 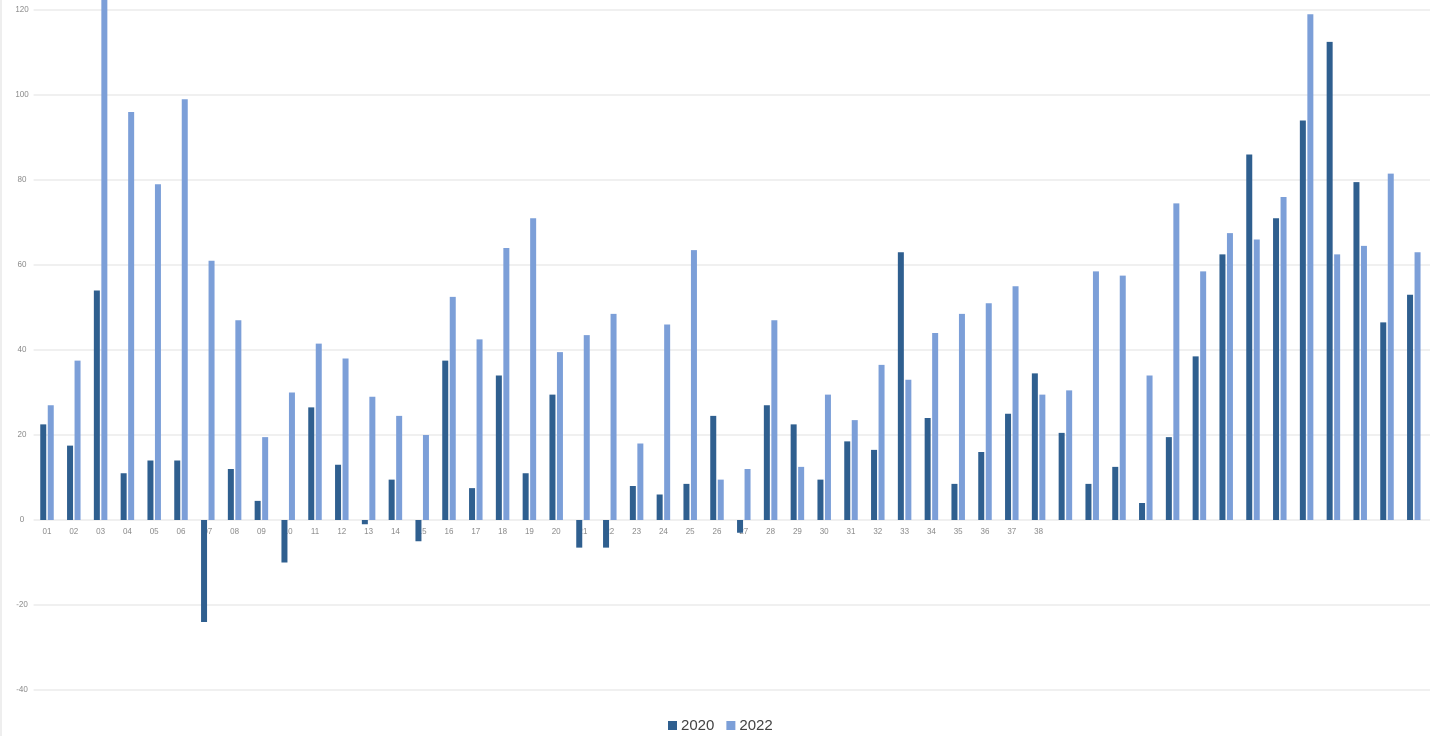 I want to click on x-tick-label: 10, so click(x=288, y=531).